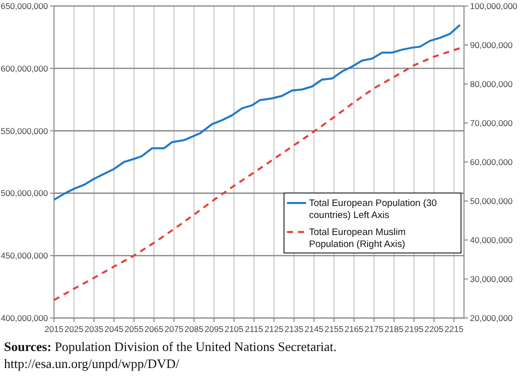  What do you see at coordinates (491, 239) in the screenshot?
I see `y2-tick-label: 40,000,000` at bounding box center [491, 239].